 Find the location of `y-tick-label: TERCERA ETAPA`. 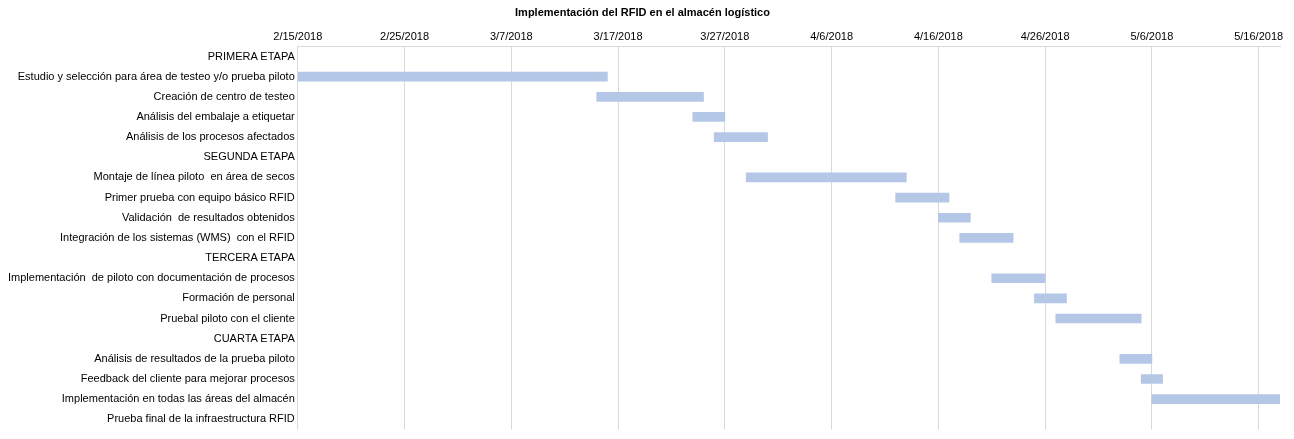

y-tick-label: TERCERA ETAPA is located at coordinates (250, 257).